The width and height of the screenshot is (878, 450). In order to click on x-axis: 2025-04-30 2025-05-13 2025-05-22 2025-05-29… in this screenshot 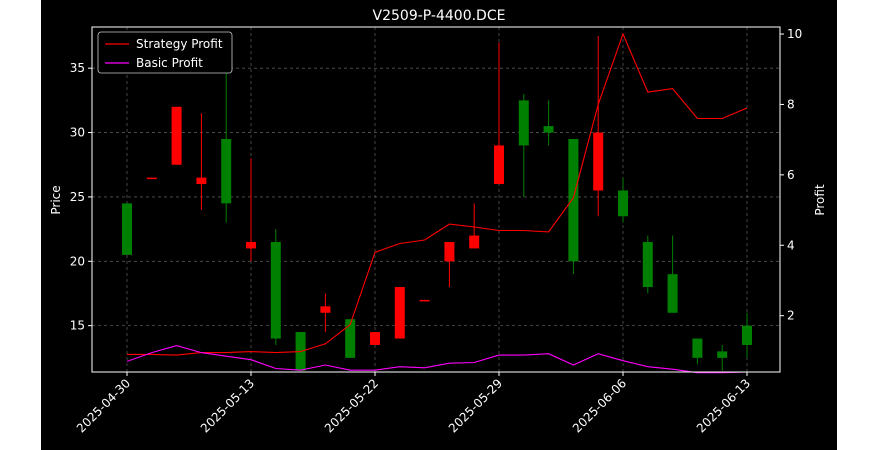, I will do `click(413, 403)`.